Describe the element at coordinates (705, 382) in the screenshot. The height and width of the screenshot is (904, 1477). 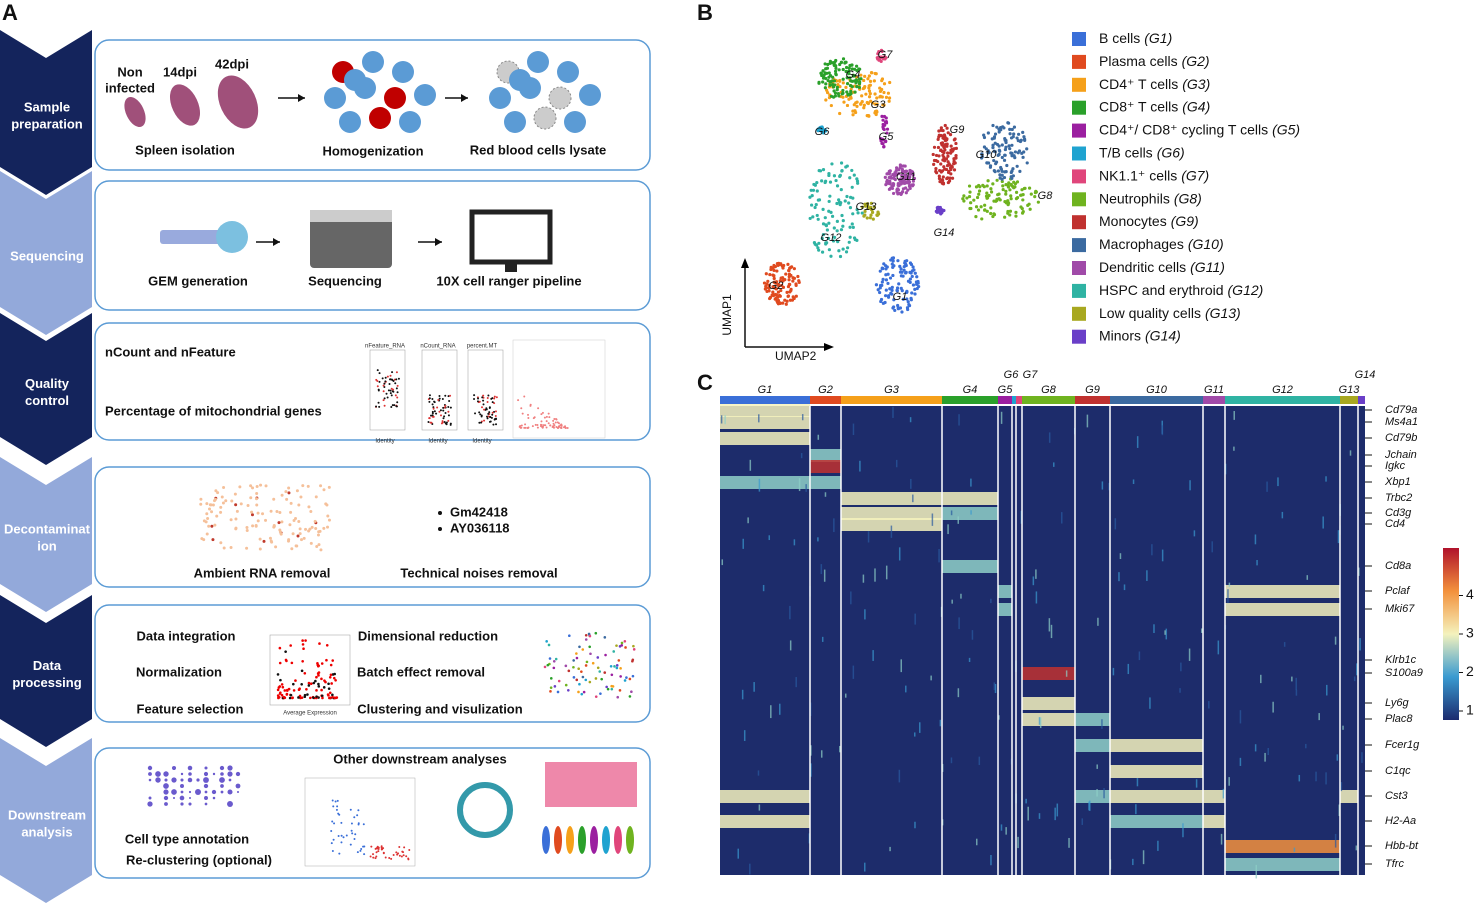
I see `panel-label: C` at that location.